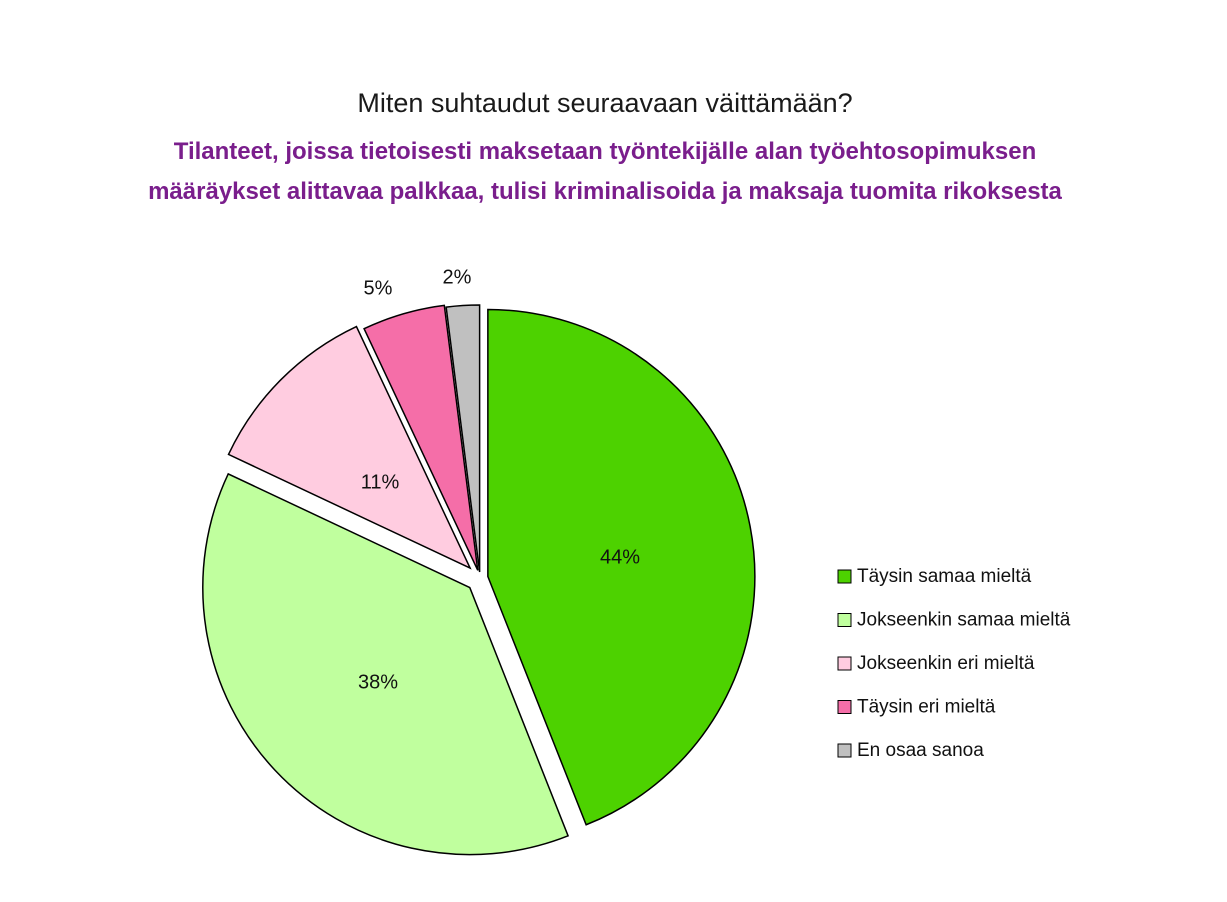  What do you see at coordinates (349, 447) in the screenshot?
I see `pie-slice-jokseenkin-eri-mielta` at bounding box center [349, 447].